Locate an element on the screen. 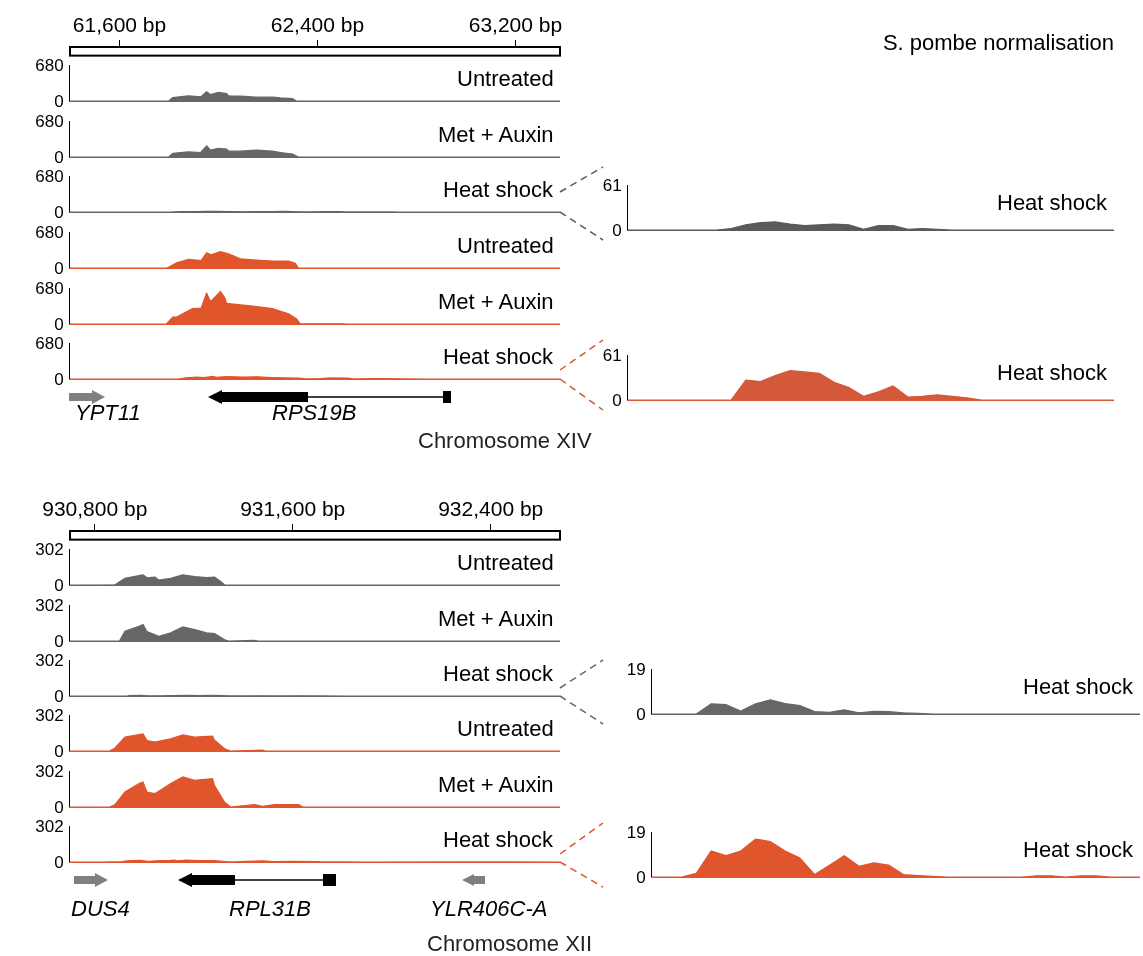 This screenshot has width=1143, height=956. x-tick-label: 931,600 bp is located at coordinates (293, 508).